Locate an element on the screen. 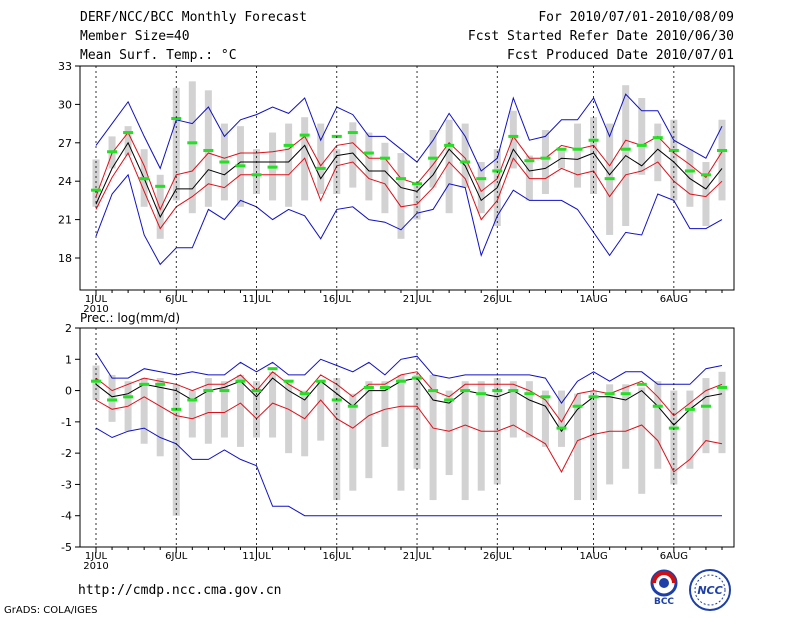 This screenshot has width=800, height=618. temp-y-tick-label: 21 is located at coordinates (65, 220).